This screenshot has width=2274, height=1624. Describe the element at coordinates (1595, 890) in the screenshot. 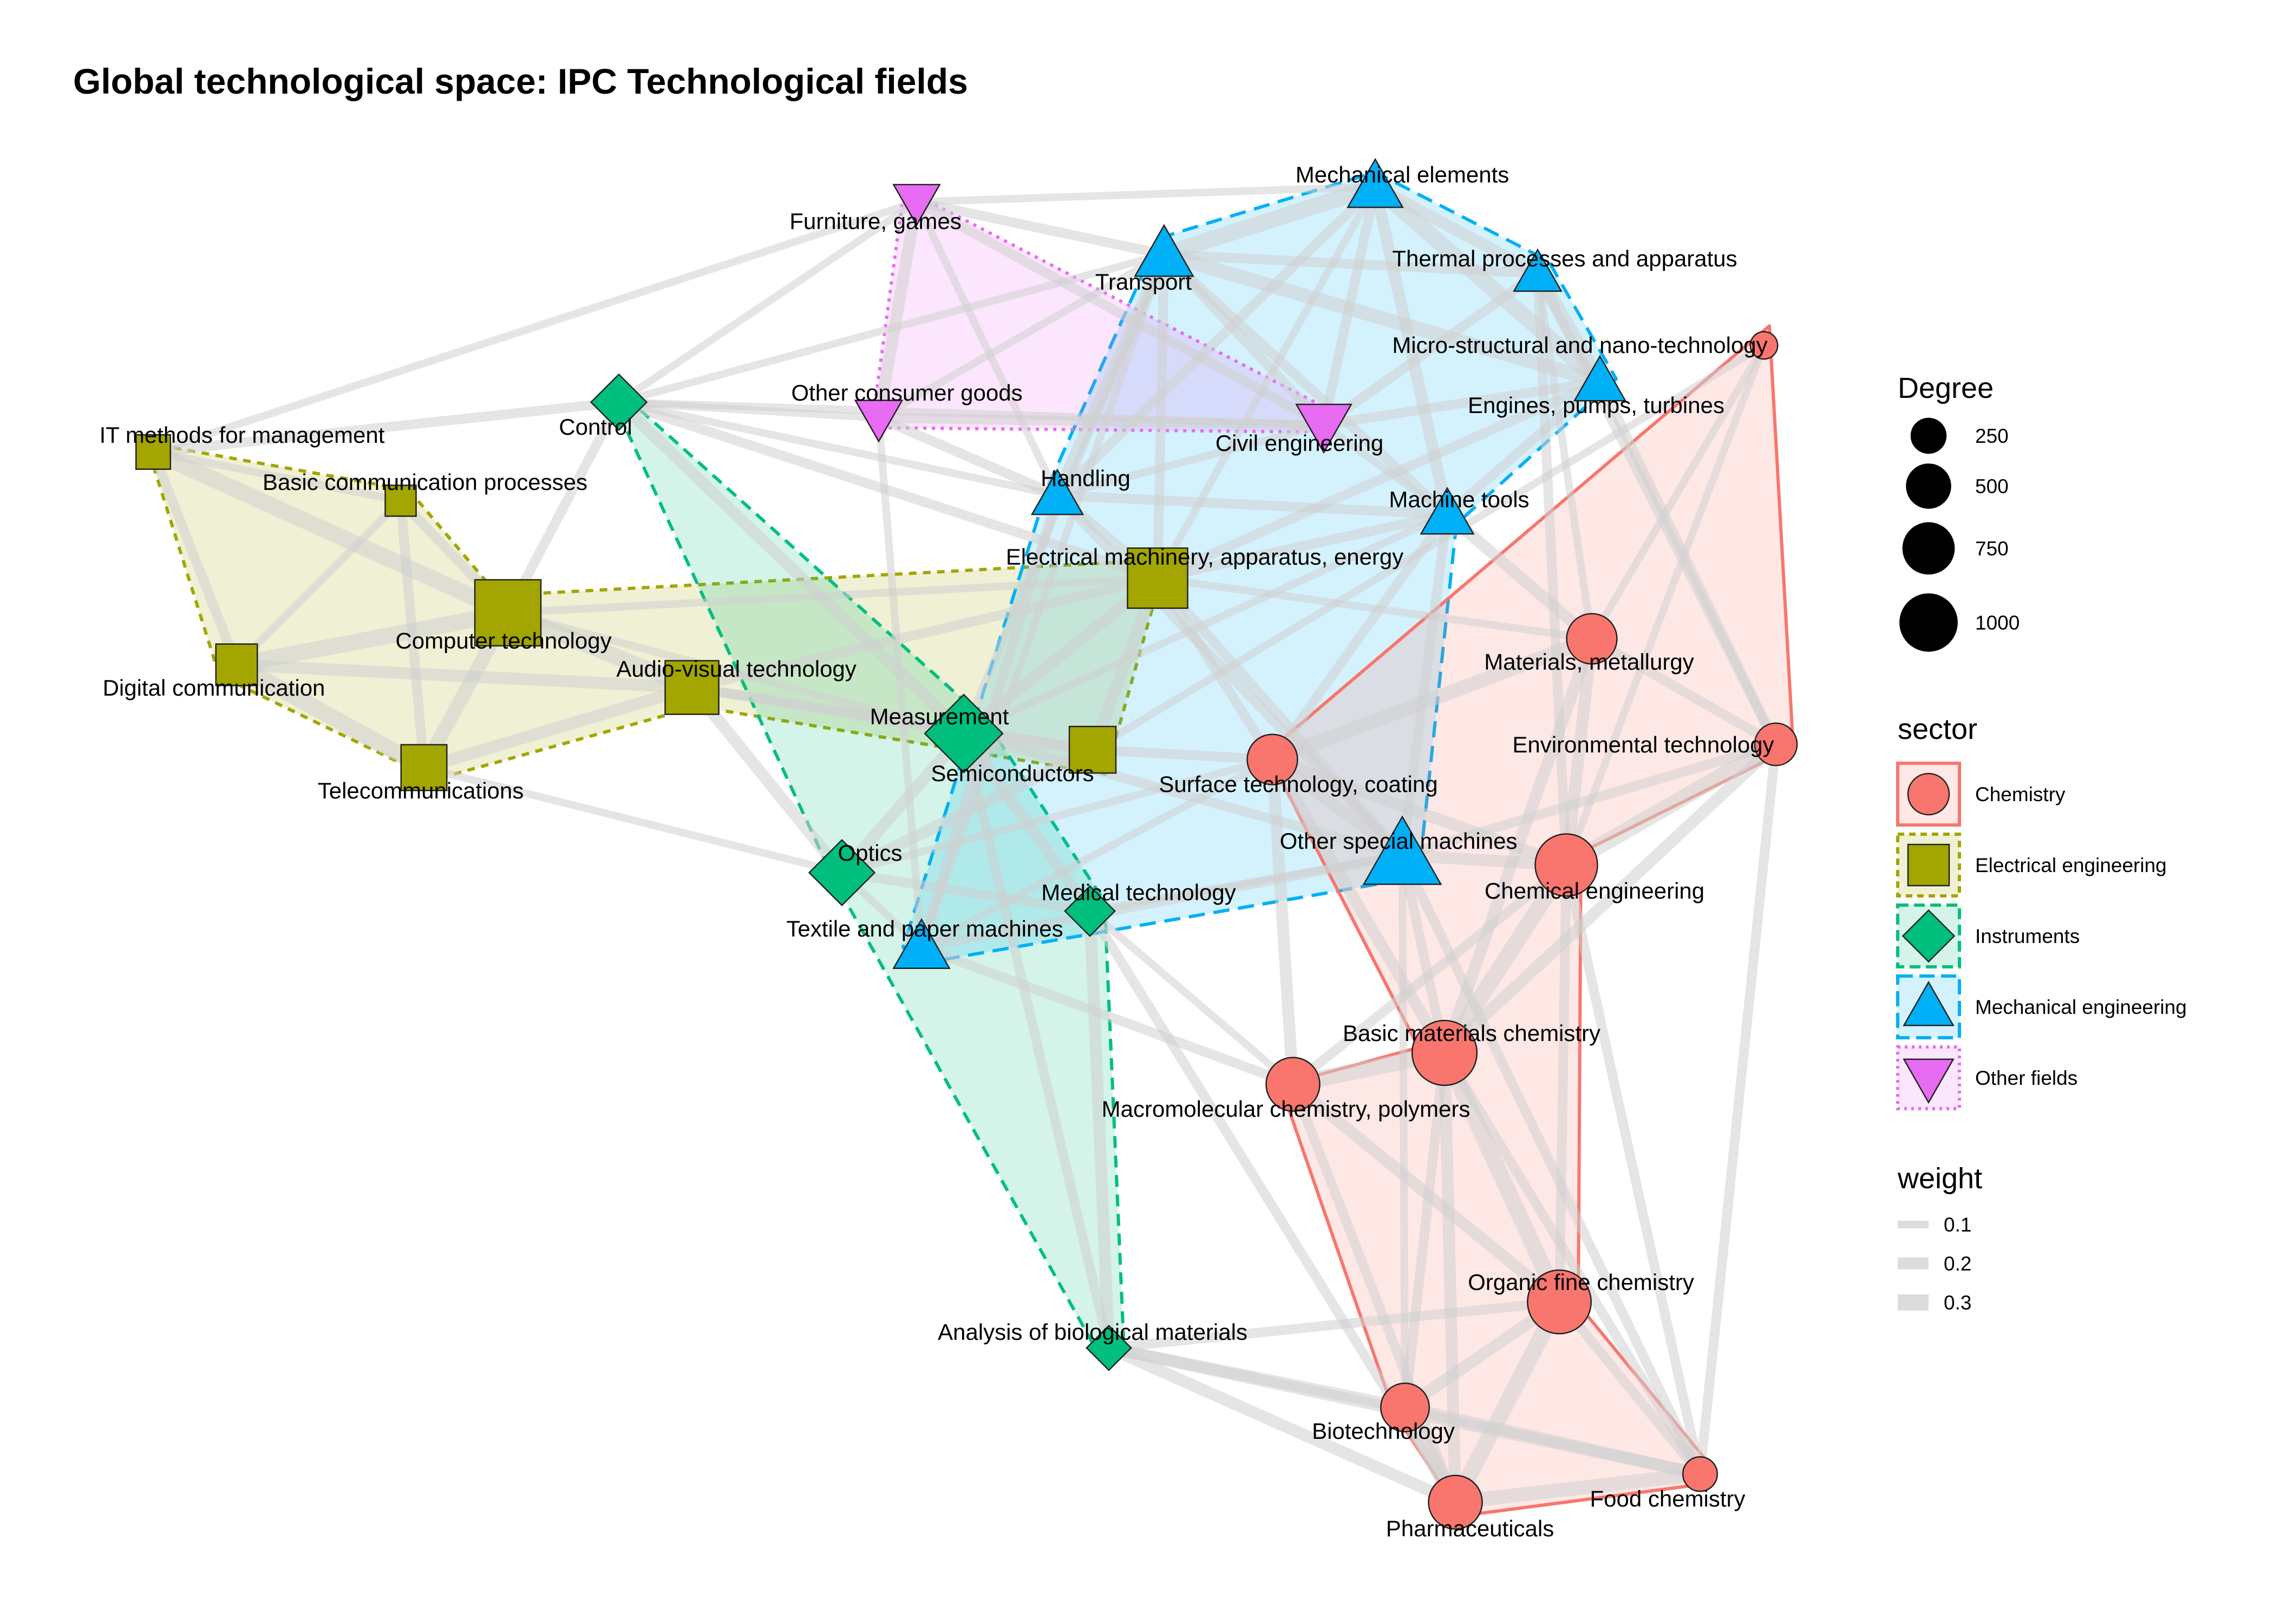

I see `node-label-chemical-engineering: Chemical engineering` at that location.